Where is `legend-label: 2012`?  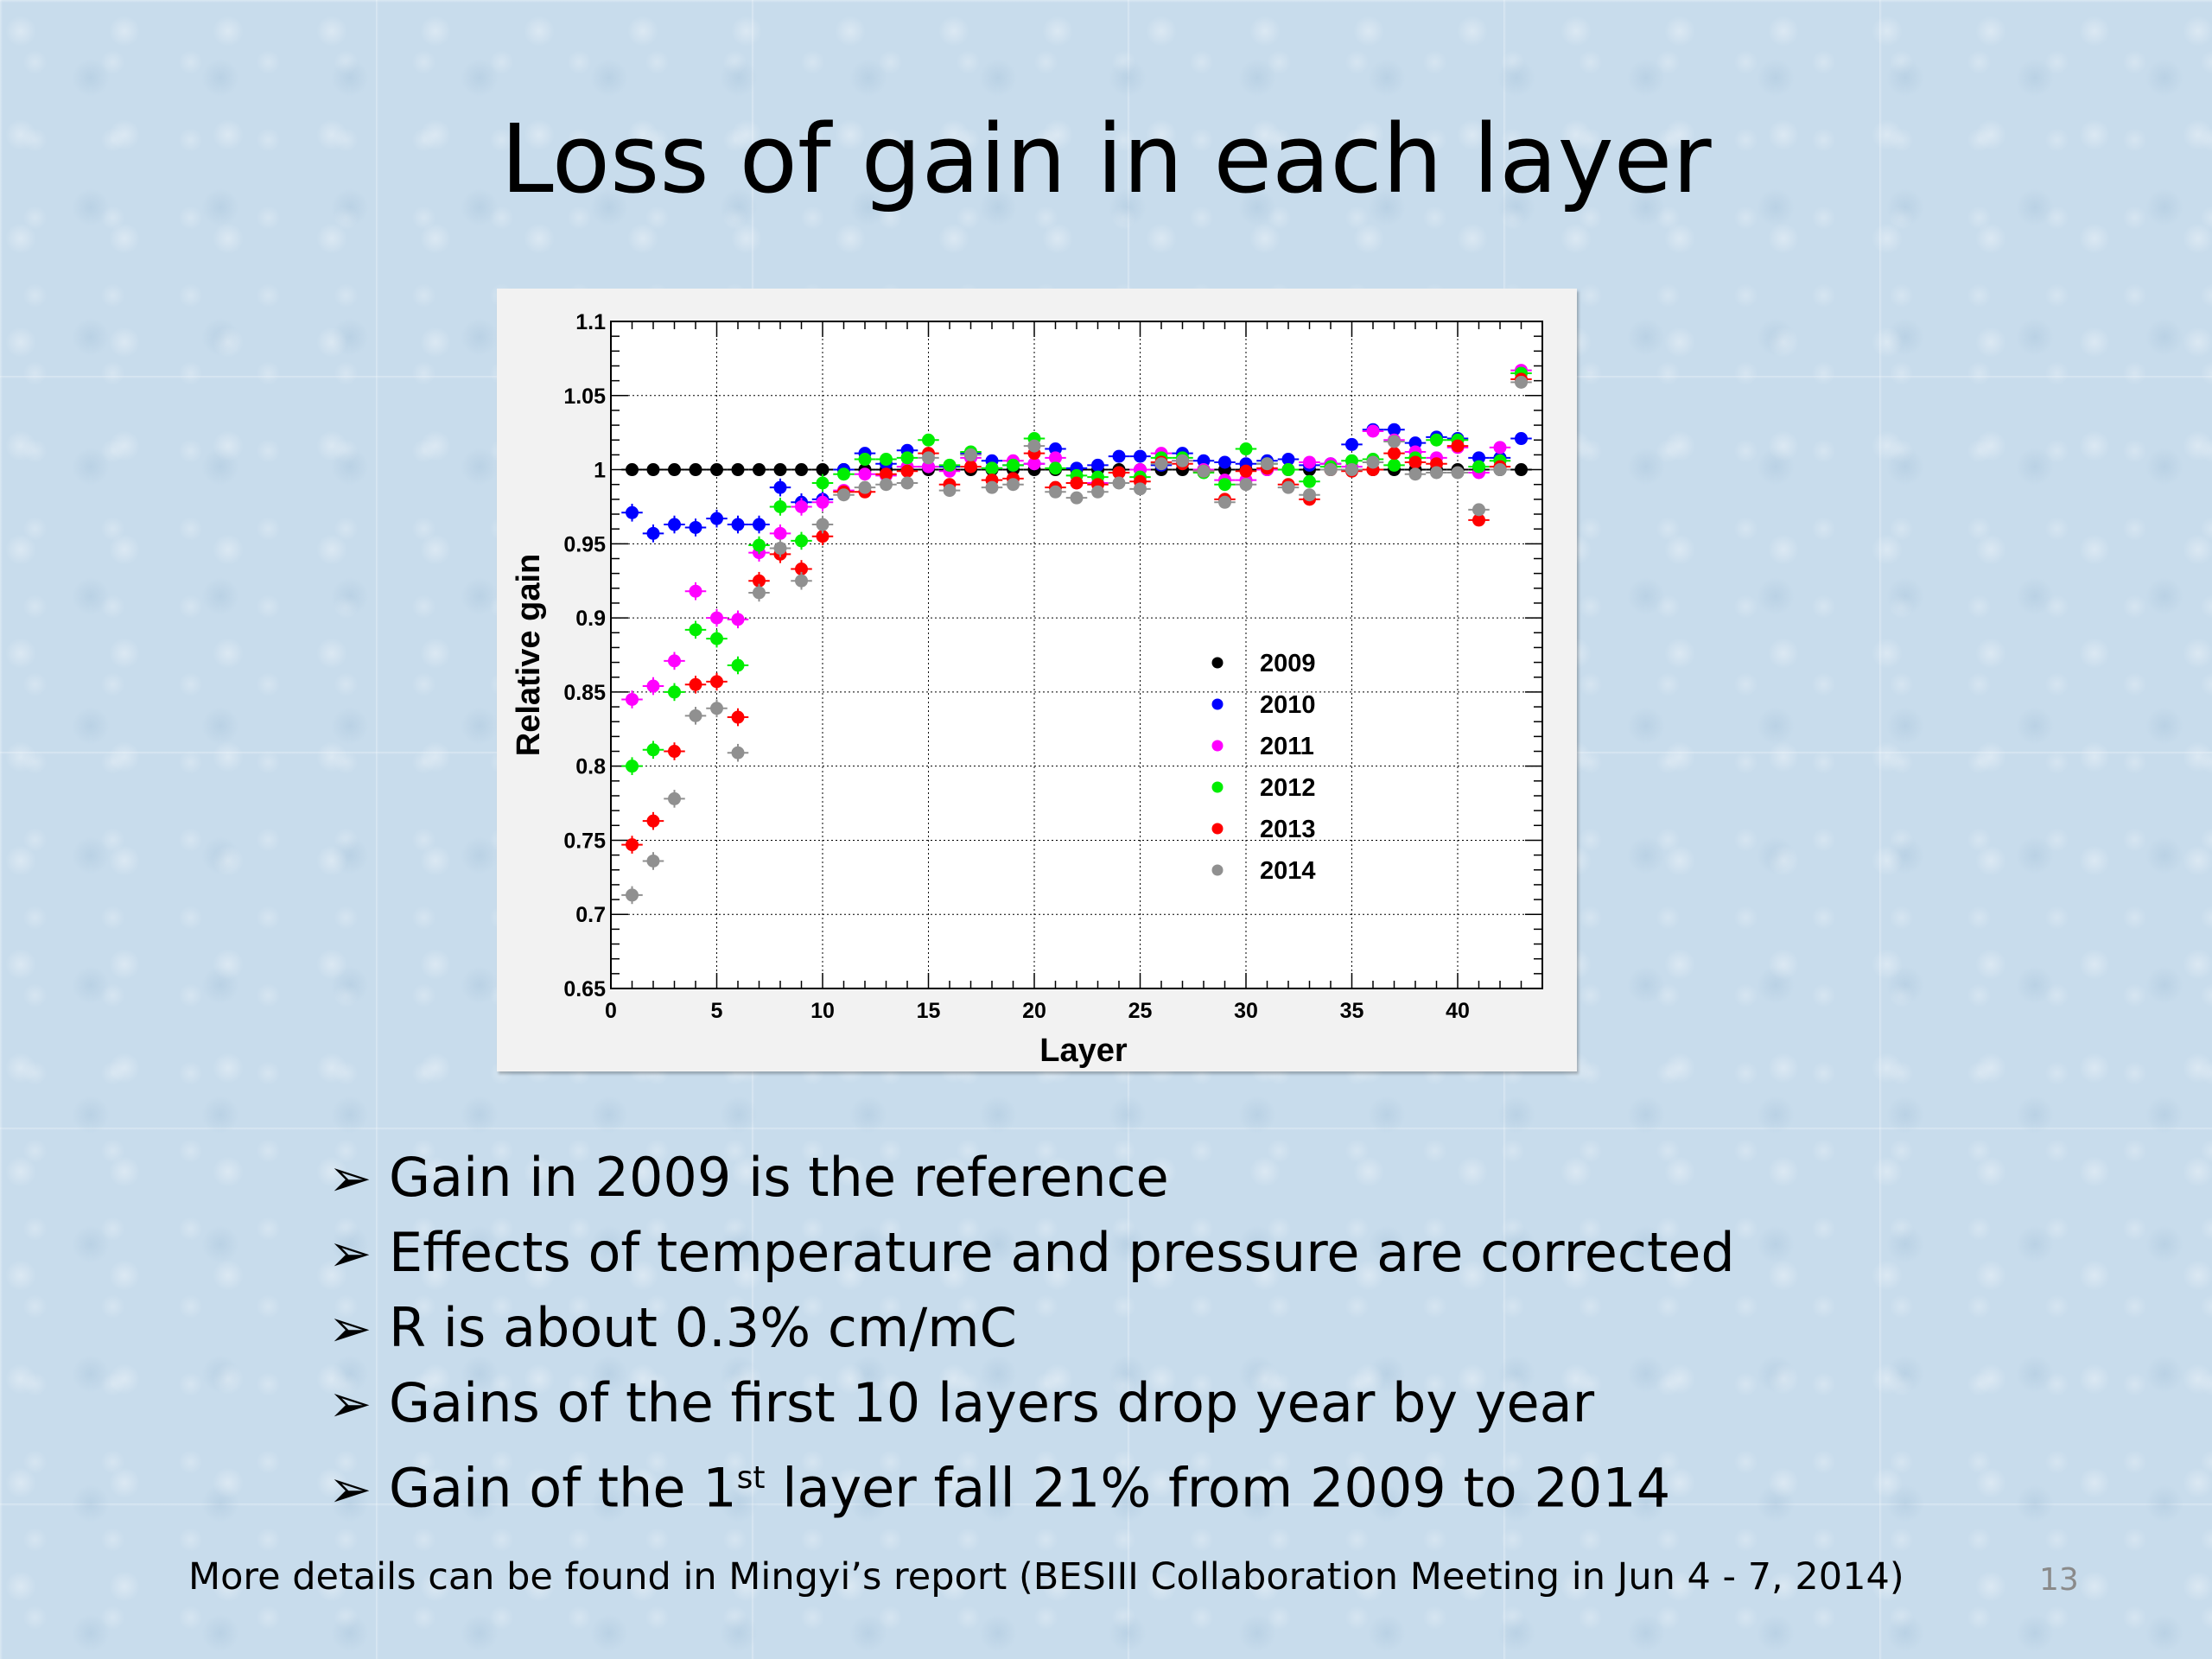
legend-label: 2012 is located at coordinates (1288, 788).